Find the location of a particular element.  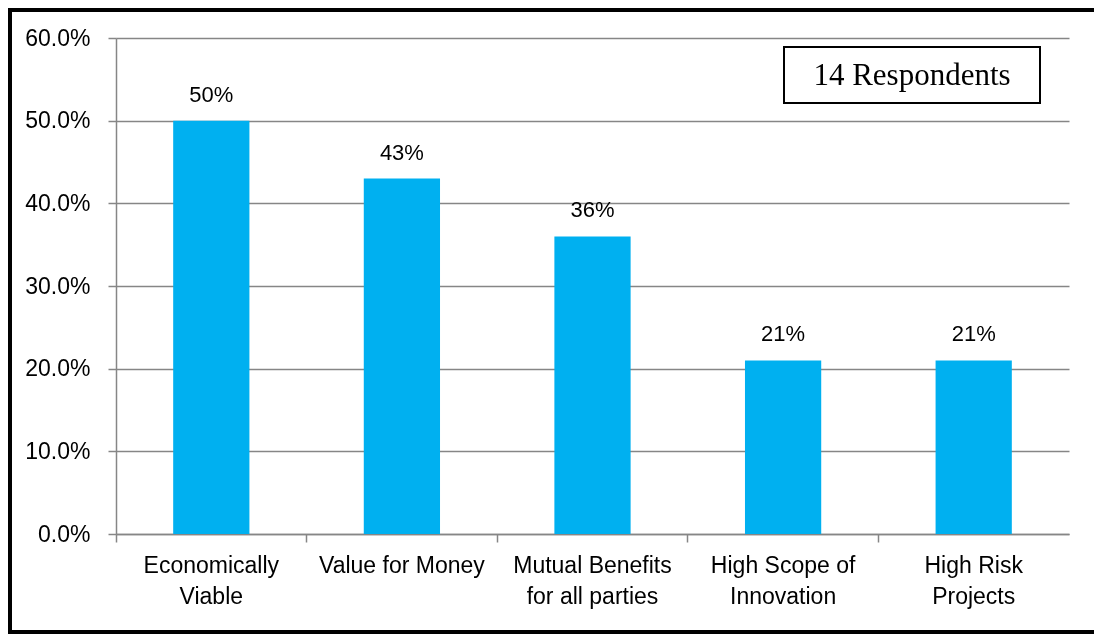

y-tick-label: 40.0% is located at coordinates (58, 202).